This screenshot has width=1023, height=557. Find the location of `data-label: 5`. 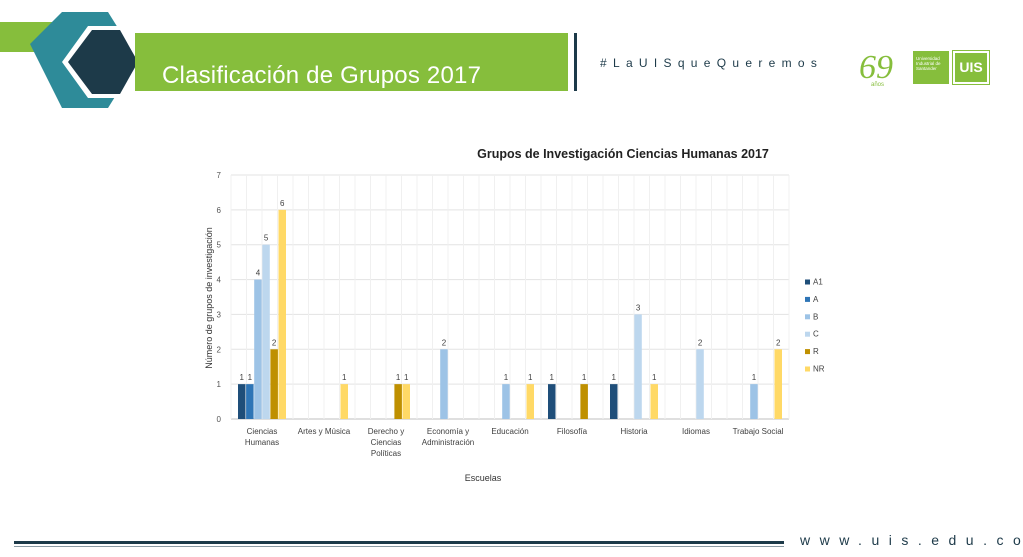

data-label: 5 is located at coordinates (266, 238).